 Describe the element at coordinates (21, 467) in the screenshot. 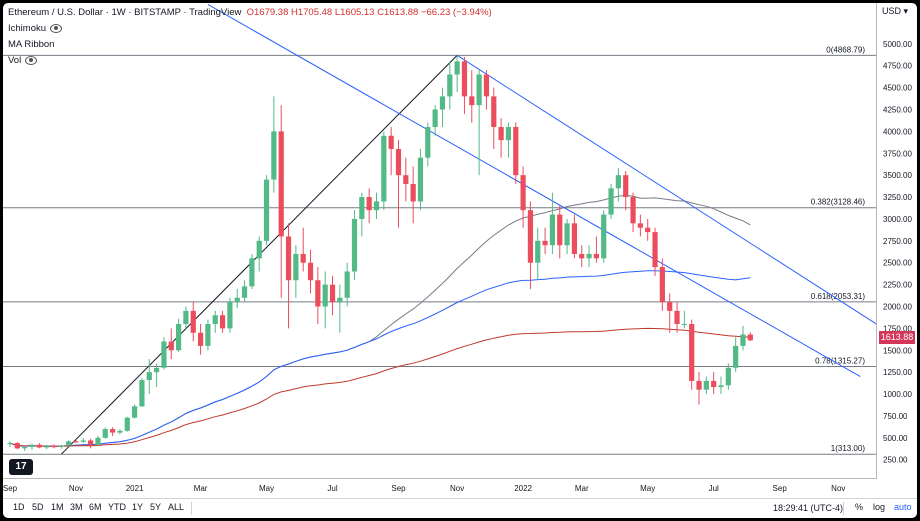

I see `tradingview-logo: 17` at that location.